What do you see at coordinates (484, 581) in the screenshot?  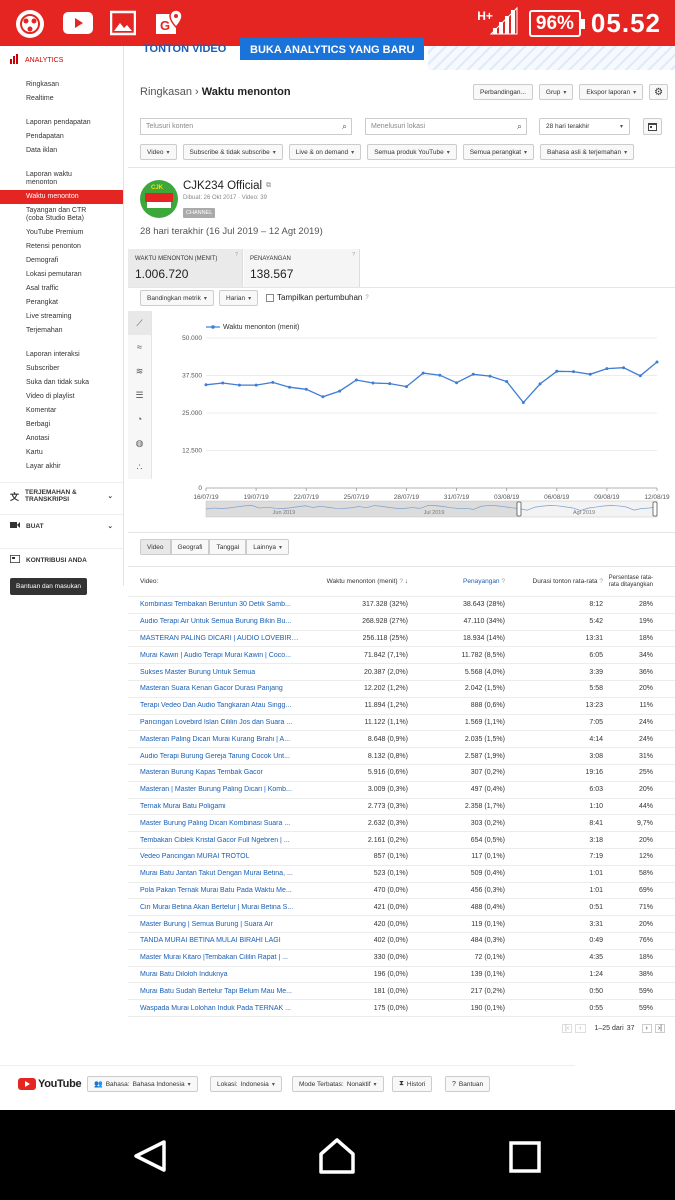 I see `sort-views: Penayangan ?` at bounding box center [484, 581].